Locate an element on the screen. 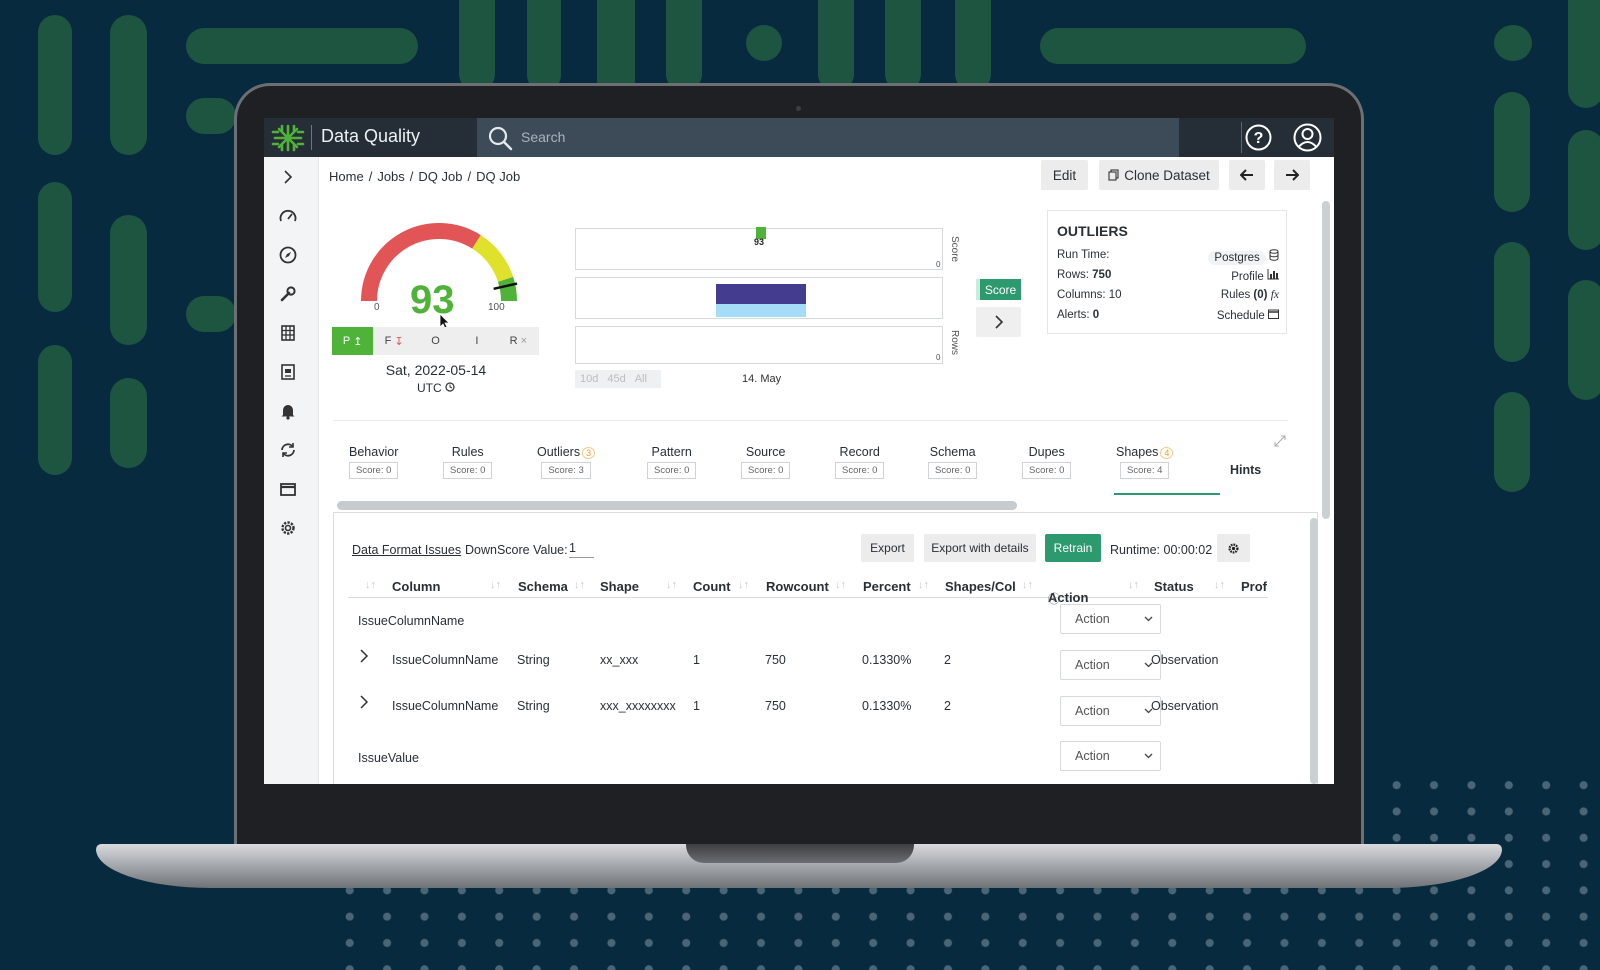  clone-dataset-button: Clone Dataset is located at coordinates (1159, 175).